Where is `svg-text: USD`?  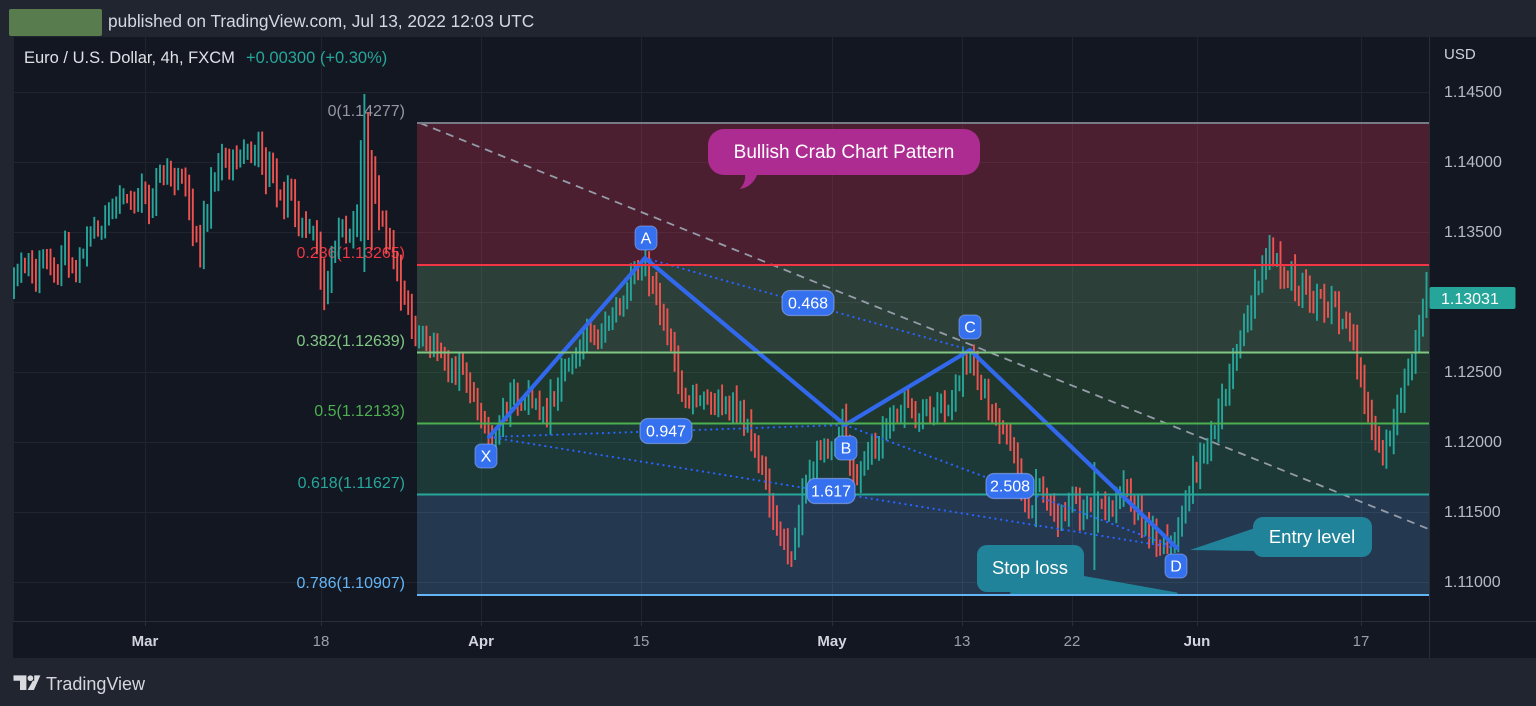 svg-text: USD is located at coordinates (1460, 54).